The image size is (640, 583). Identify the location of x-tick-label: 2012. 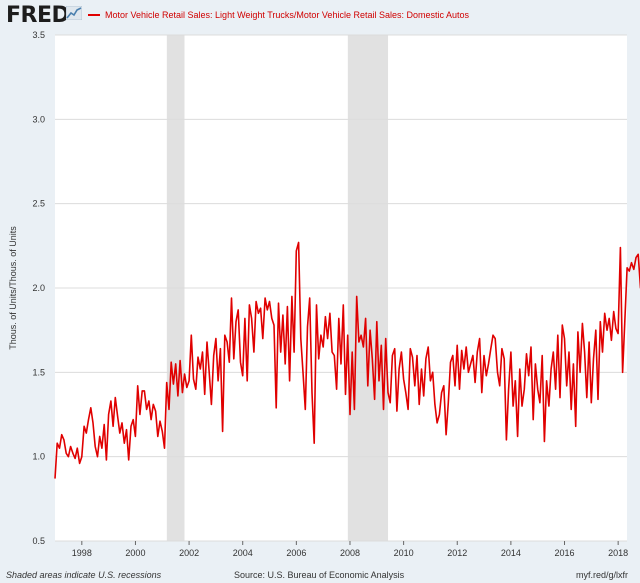
(457, 553).